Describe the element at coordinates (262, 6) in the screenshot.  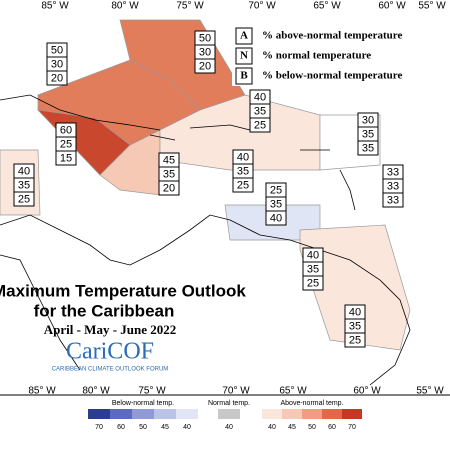
I see `lon-label-top: 70° W` at that location.